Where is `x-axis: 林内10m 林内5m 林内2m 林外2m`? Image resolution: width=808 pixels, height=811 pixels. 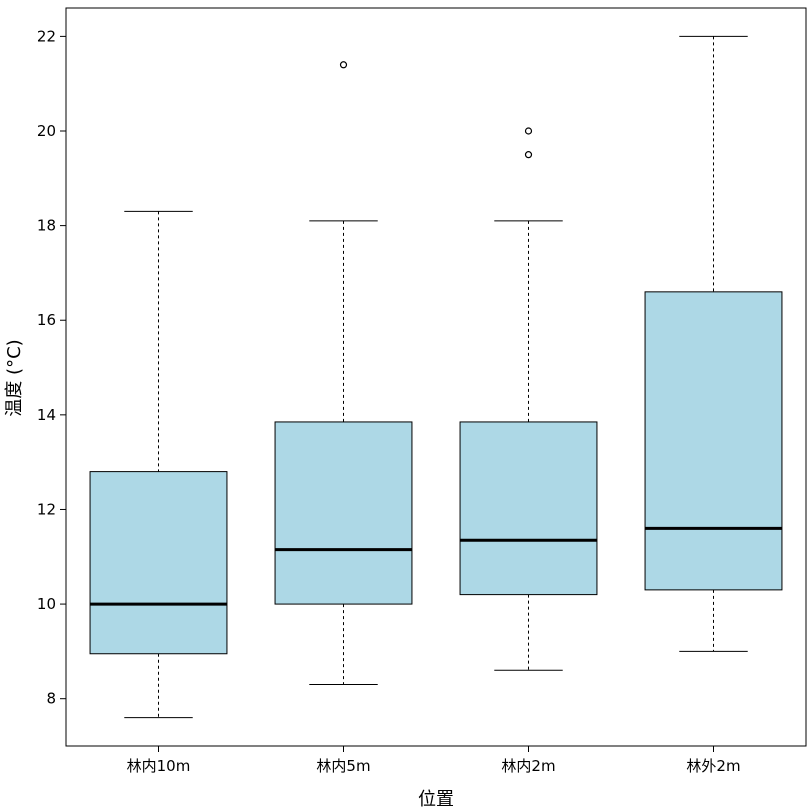
x-axis: 林内10m 林内5m 林内2m 林外2m is located at coordinates (434, 760).